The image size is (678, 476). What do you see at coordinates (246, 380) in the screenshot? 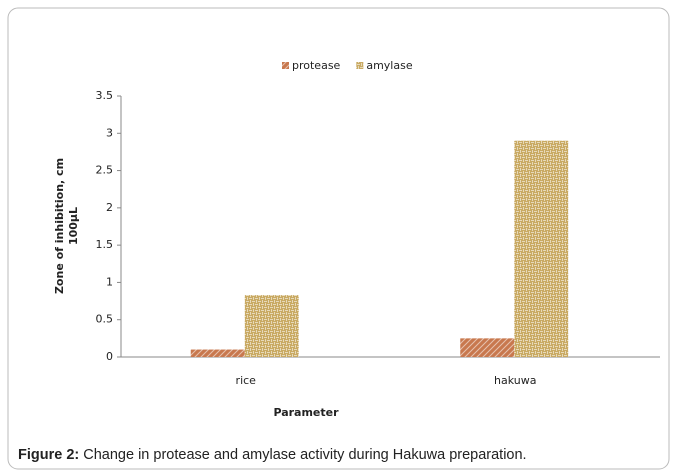
I see `x-tick-label: rice` at bounding box center [246, 380].